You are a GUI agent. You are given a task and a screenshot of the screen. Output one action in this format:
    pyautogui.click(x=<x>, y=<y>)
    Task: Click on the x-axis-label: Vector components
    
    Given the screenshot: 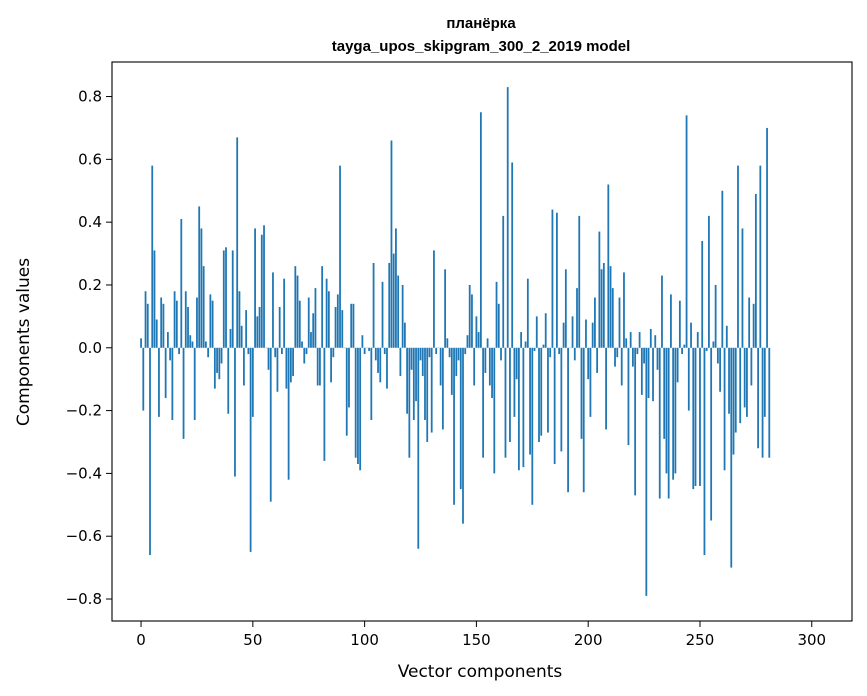 What is the action you would take?
    pyautogui.click(x=480, y=672)
    